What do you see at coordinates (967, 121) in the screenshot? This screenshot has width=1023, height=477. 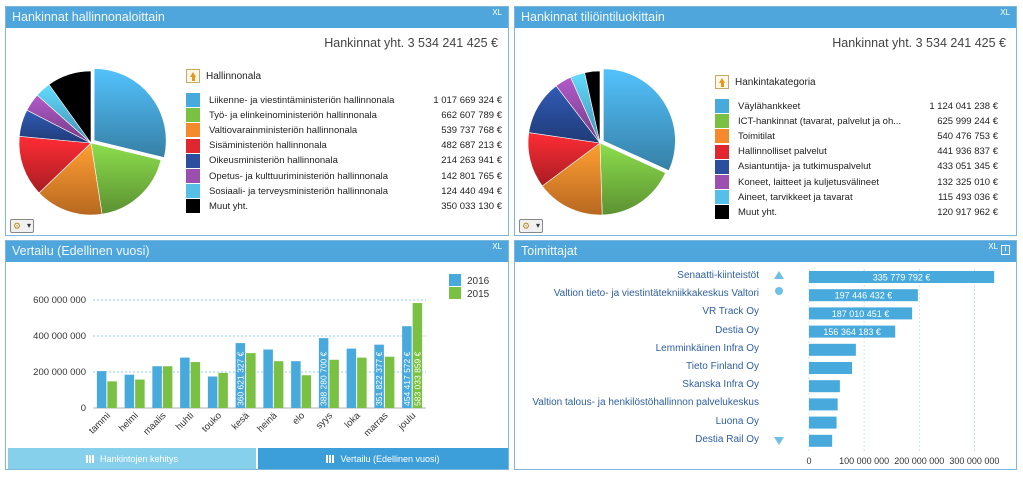 I see `legend-value: 625 999 244 €` at bounding box center [967, 121].